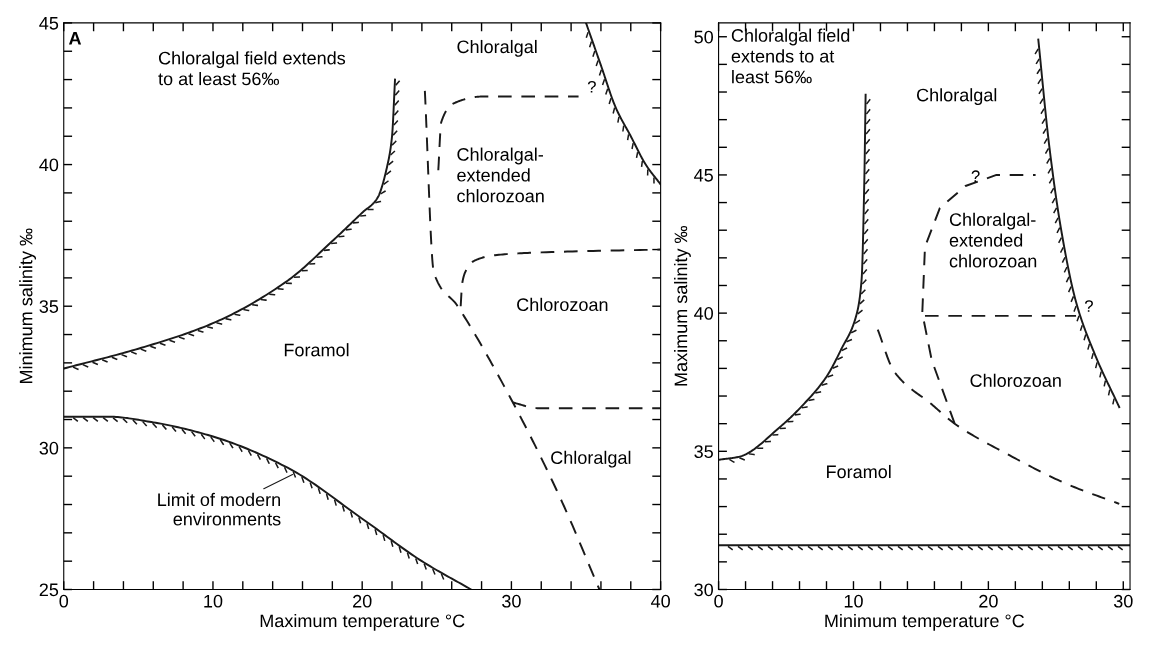 The width and height of the screenshot is (1159, 655). Describe the element at coordinates (660, 601) in the screenshot. I see `x-tick-label: 40` at that location.